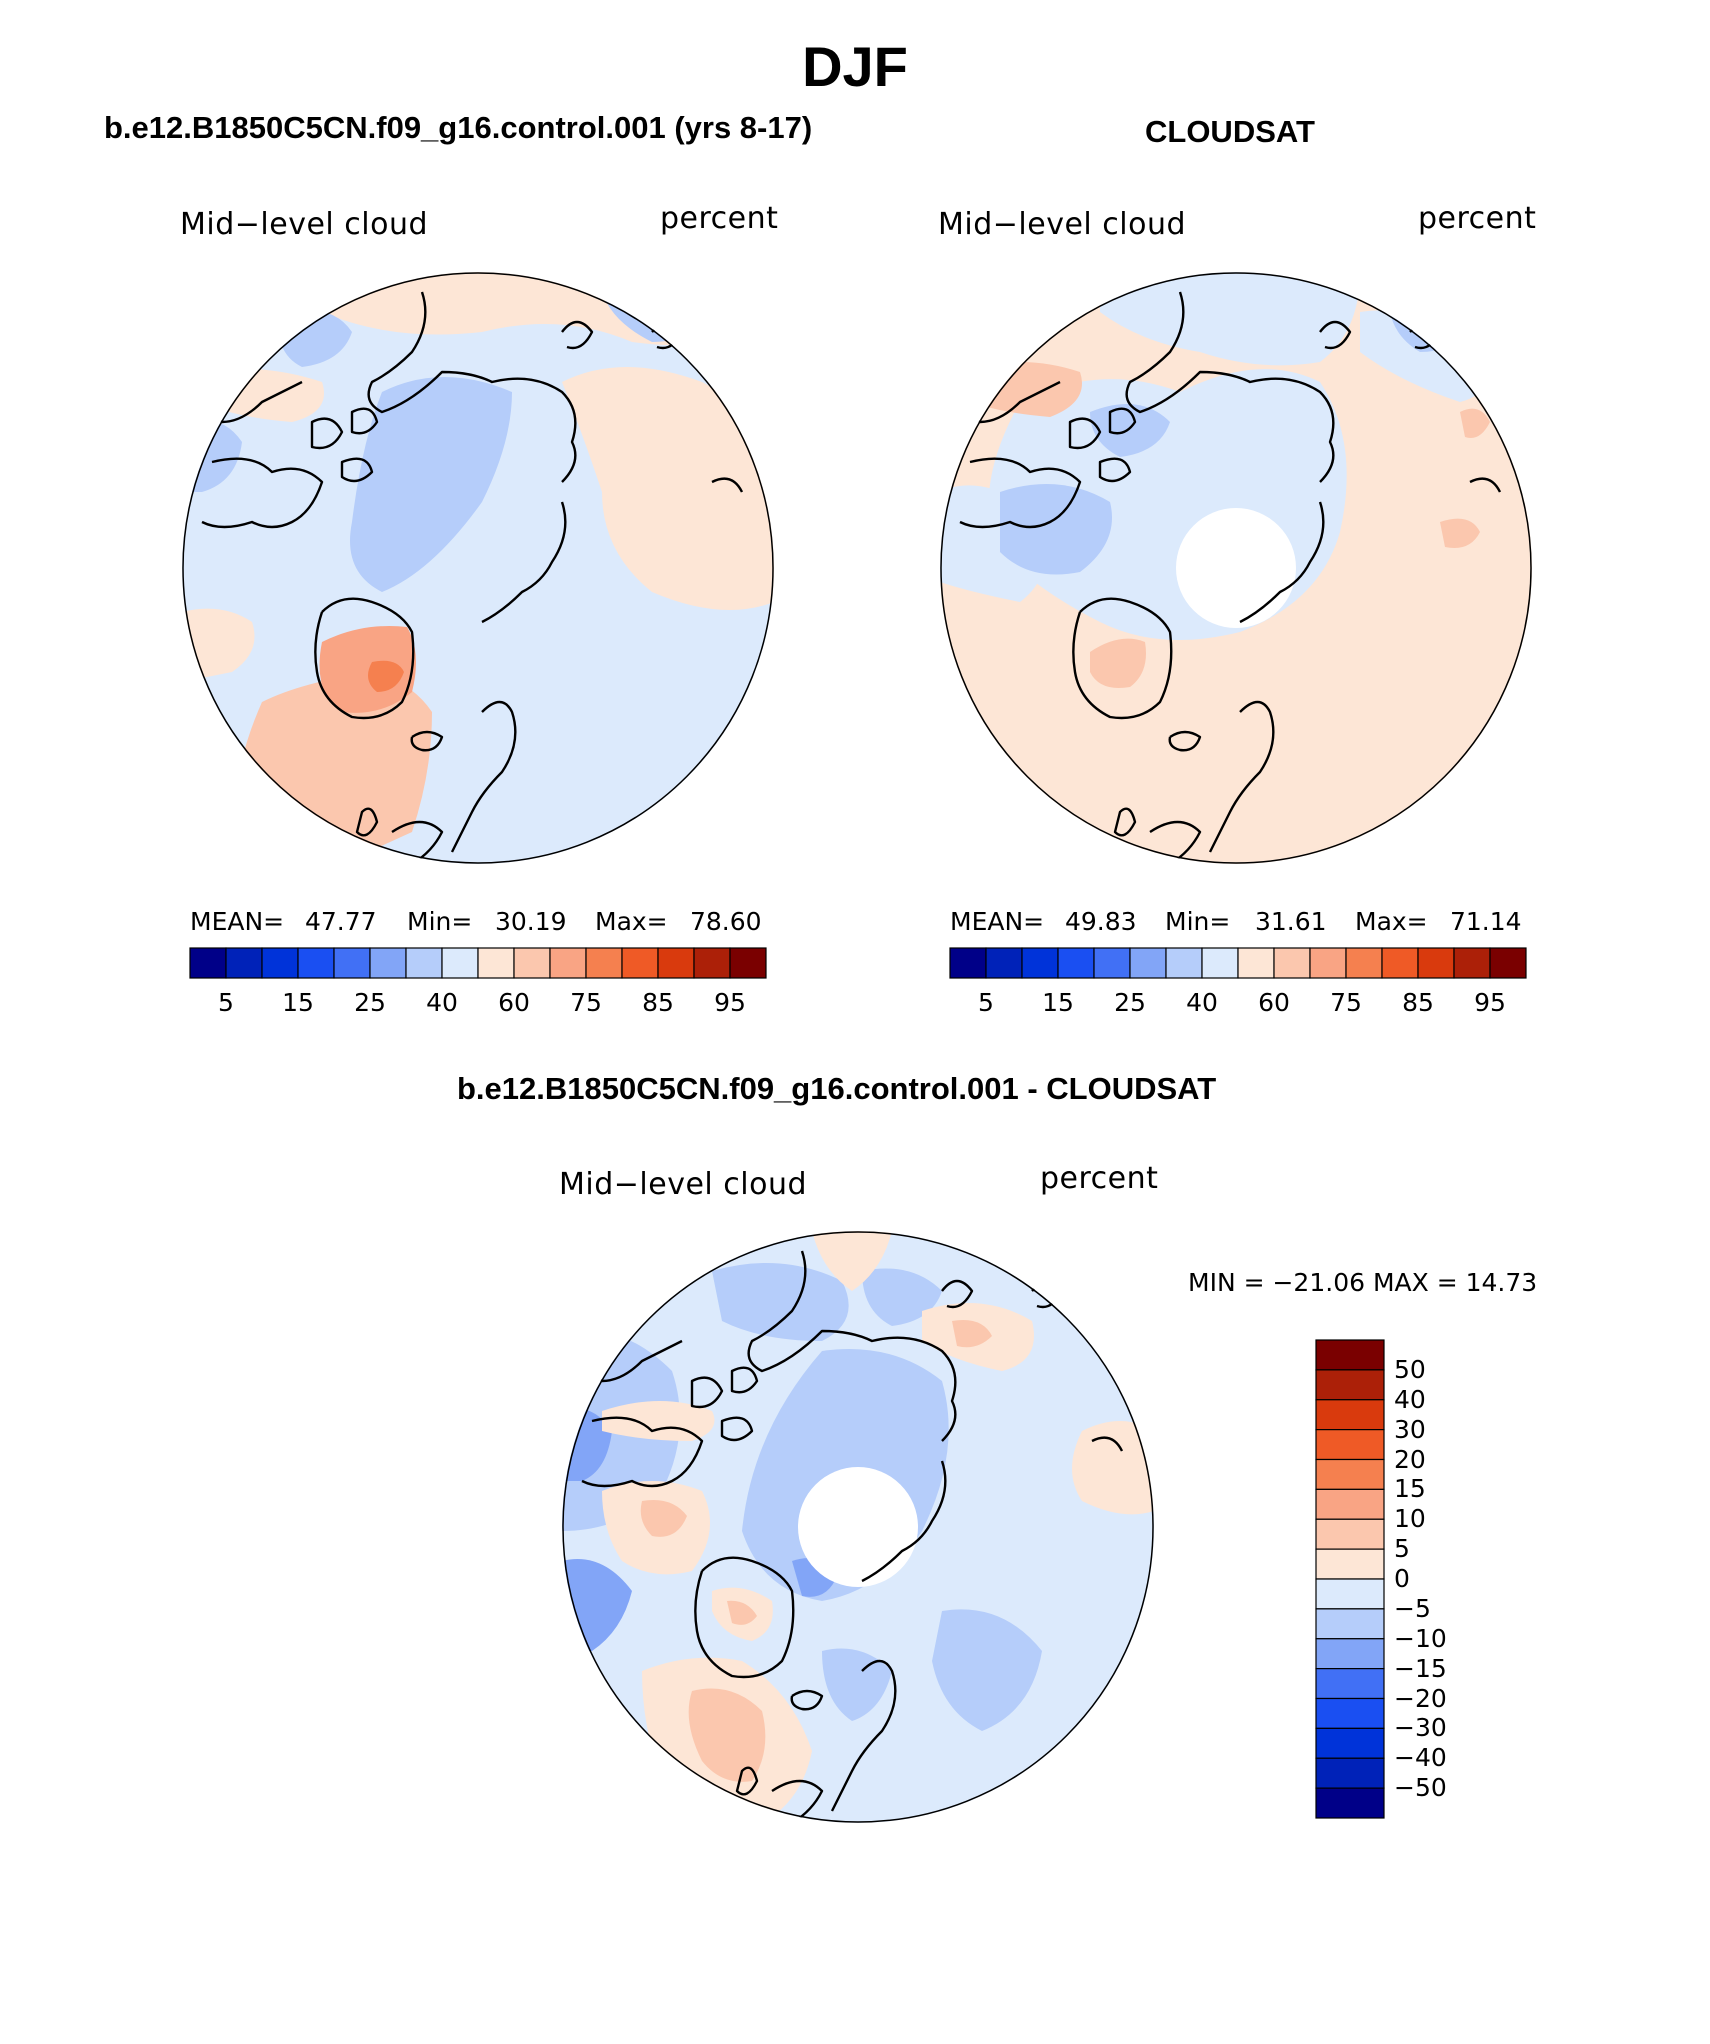 The image size is (1710, 2044). Describe the element at coordinates (1274, 1002) in the screenshot. I see `obs-colorbar-tick-label: 60` at that location.